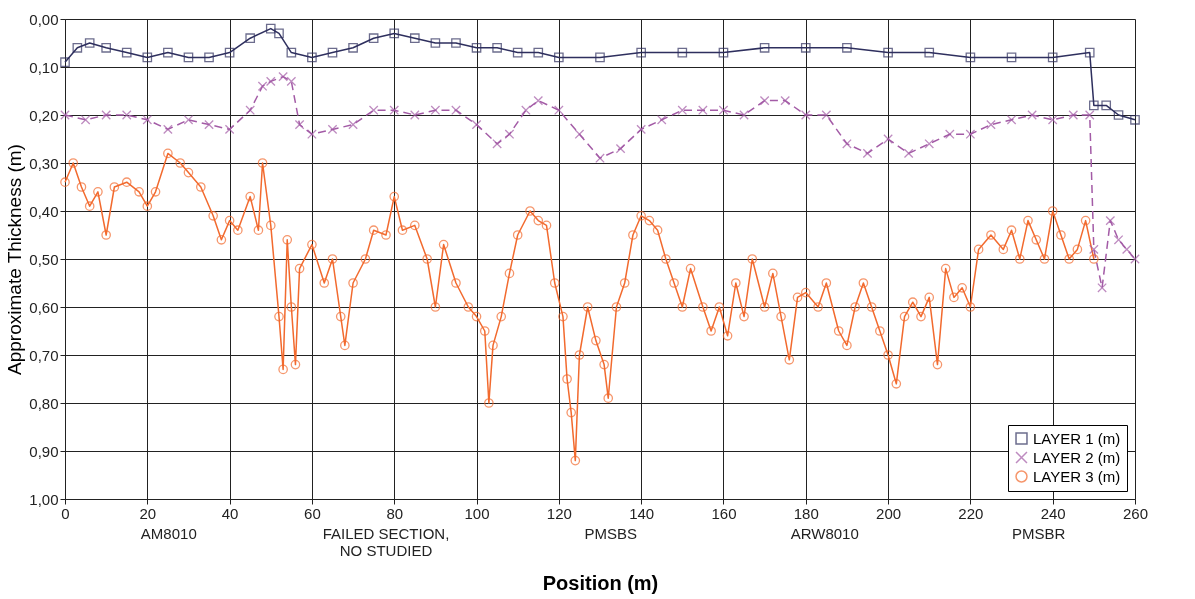  I want to click on y-tick-label: 0,30, so click(44, 163).